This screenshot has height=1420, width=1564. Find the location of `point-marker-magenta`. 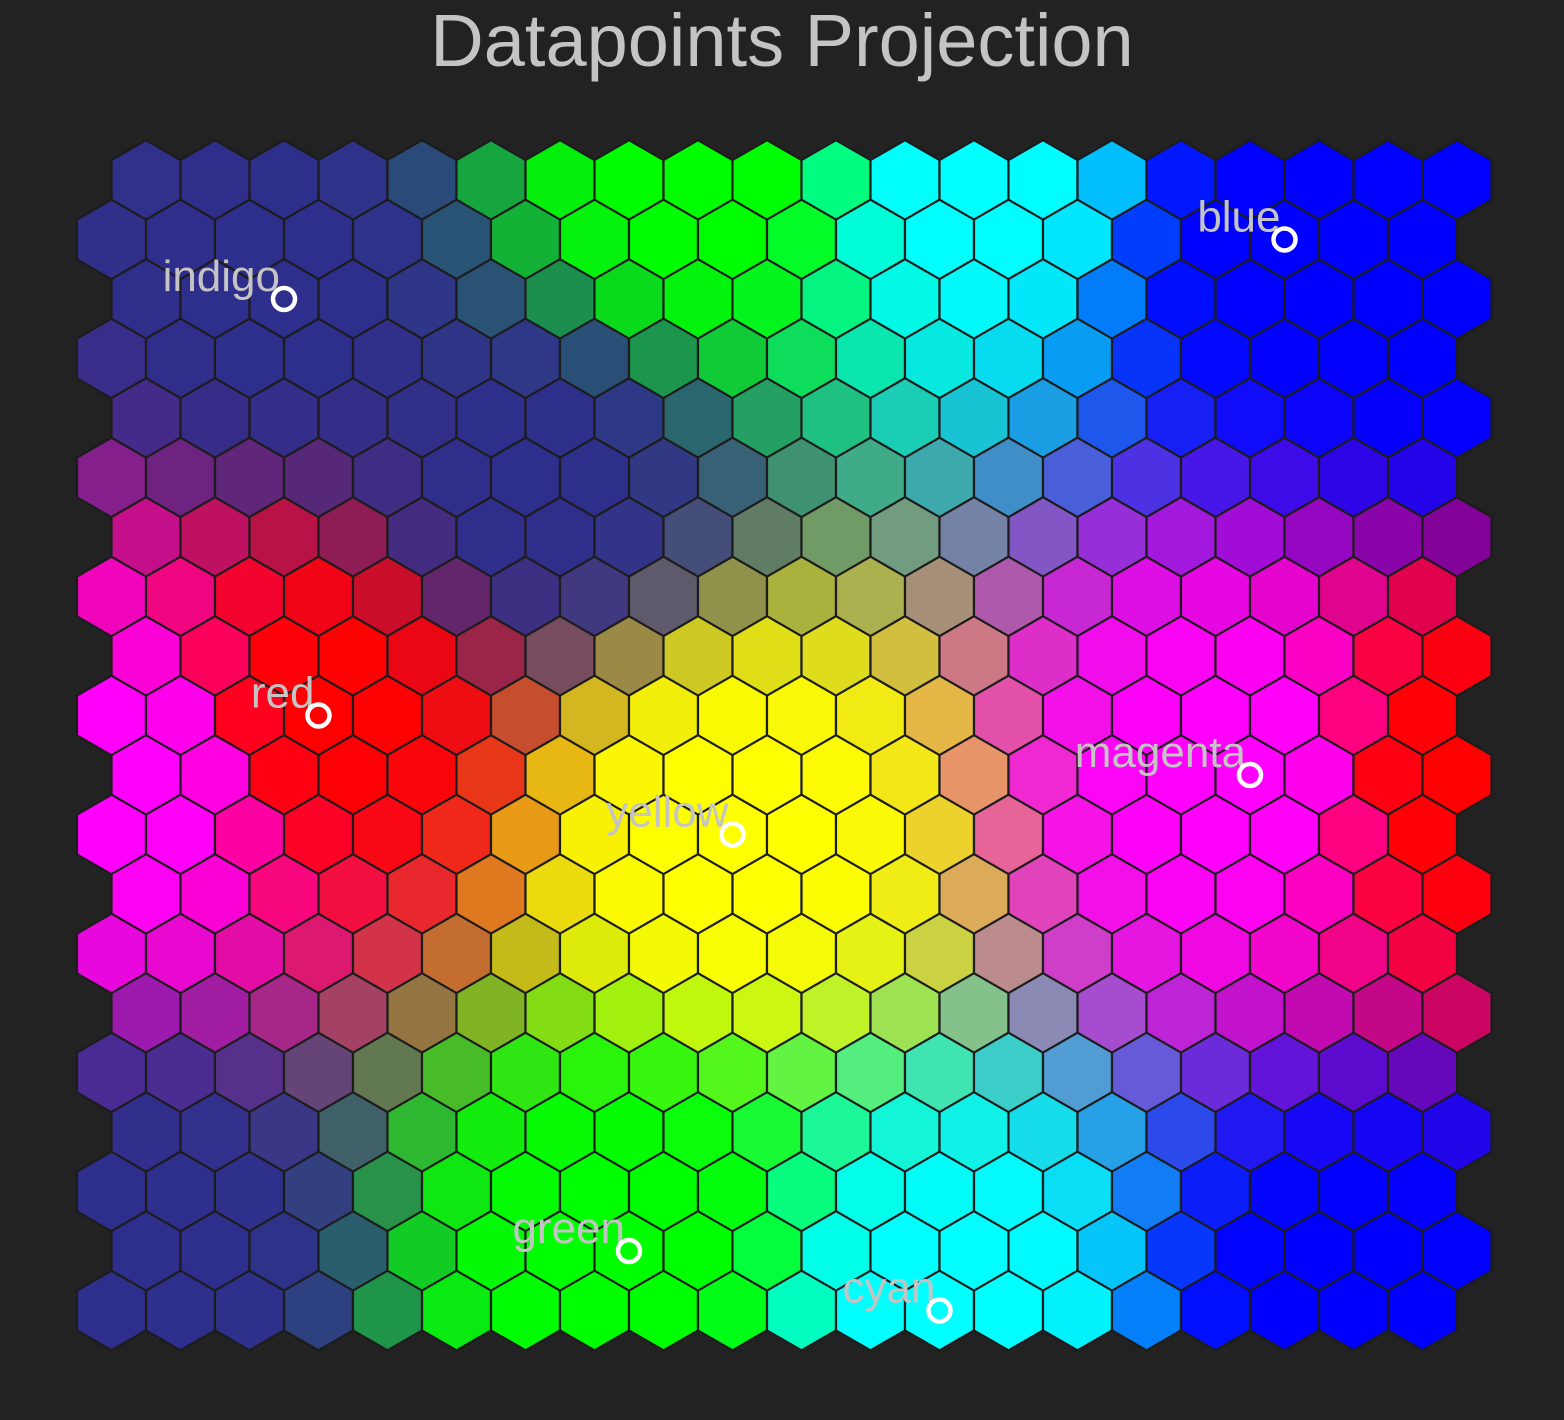

point-marker-magenta is located at coordinates (1250, 775).